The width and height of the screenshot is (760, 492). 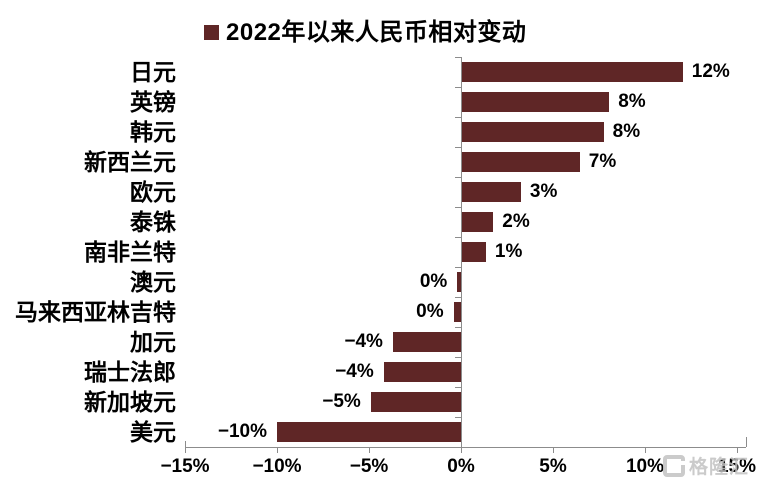 What do you see at coordinates (95, 312) in the screenshot?
I see `category-label: 马来西亚林吉特` at bounding box center [95, 312].